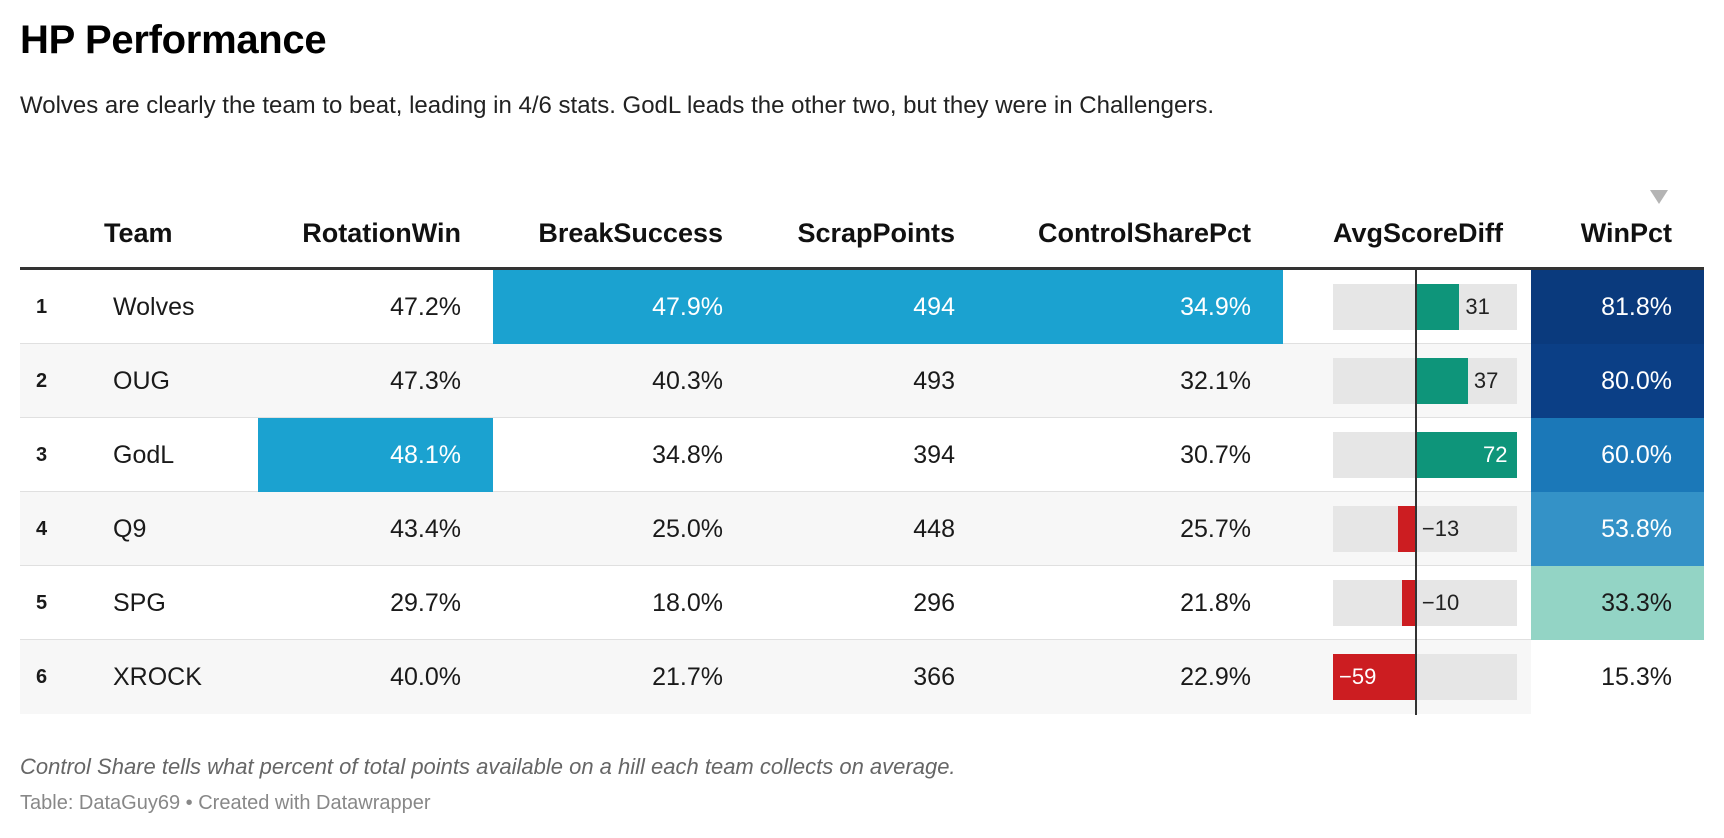  Describe the element at coordinates (1617, 529) in the screenshot. I see `win-pct-cell: 53.8%` at that location.